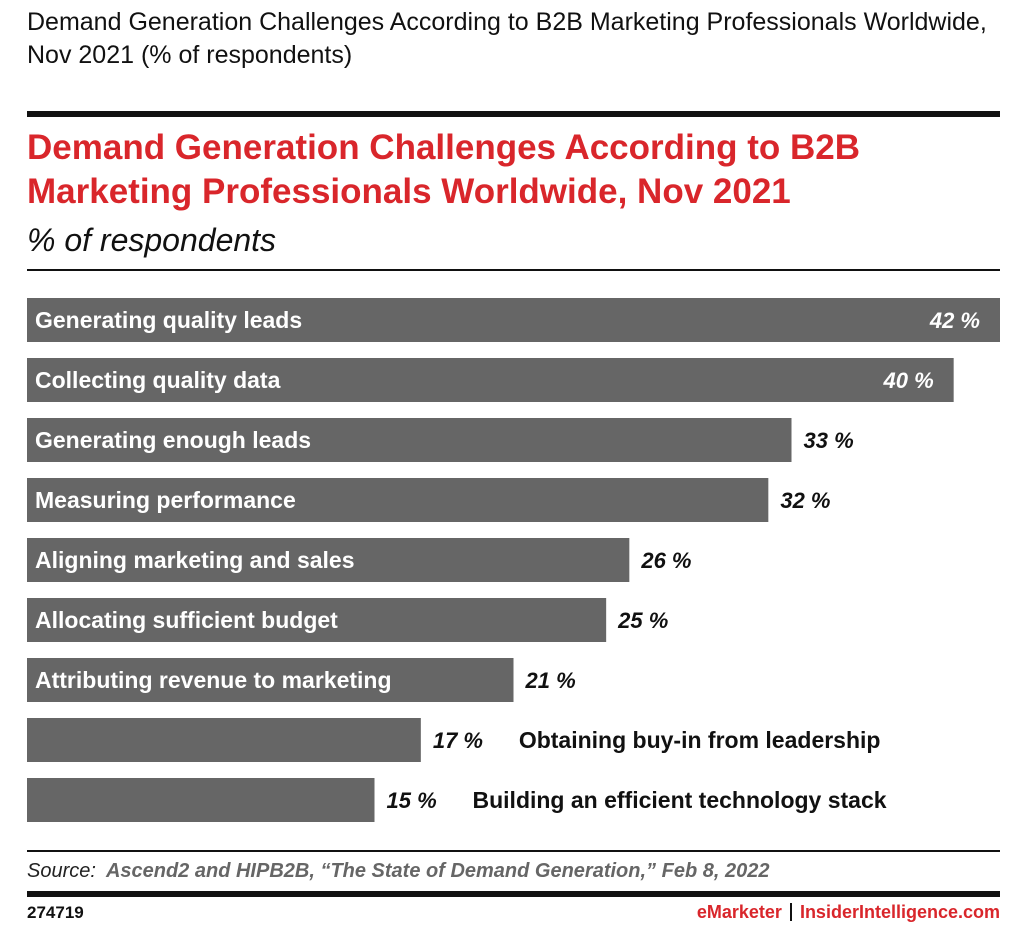 This screenshot has height=933, width=1024. What do you see at coordinates (158, 380) in the screenshot?
I see `category-label: Collecting quality data` at bounding box center [158, 380].